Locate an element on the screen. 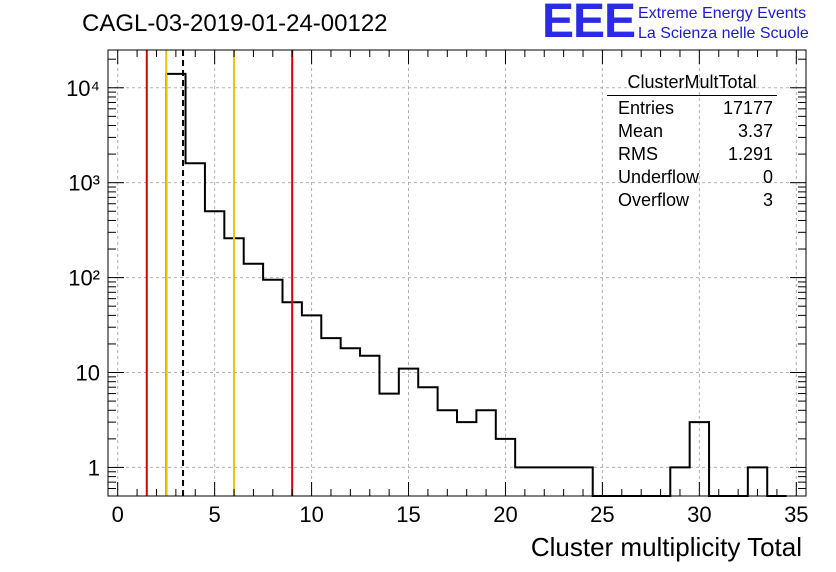  stat-label: Entries is located at coordinates (646, 108).